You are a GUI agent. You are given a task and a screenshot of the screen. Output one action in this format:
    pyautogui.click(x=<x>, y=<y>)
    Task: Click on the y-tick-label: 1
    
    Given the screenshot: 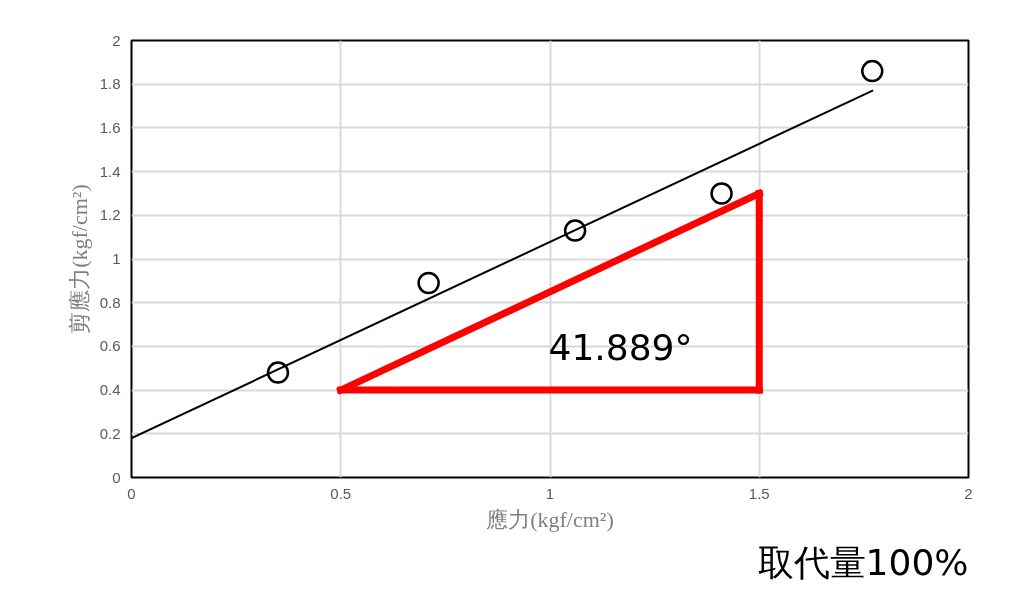 What is the action you would take?
    pyautogui.click(x=116, y=258)
    